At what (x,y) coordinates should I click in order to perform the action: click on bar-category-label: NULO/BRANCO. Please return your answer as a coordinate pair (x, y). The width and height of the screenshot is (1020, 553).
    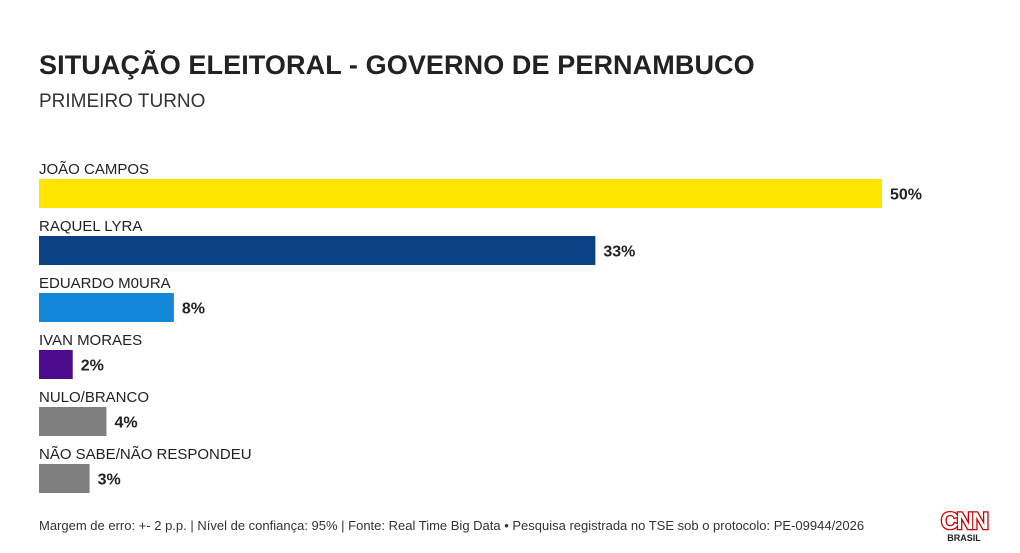
    Looking at the image, I should click on (94, 397).